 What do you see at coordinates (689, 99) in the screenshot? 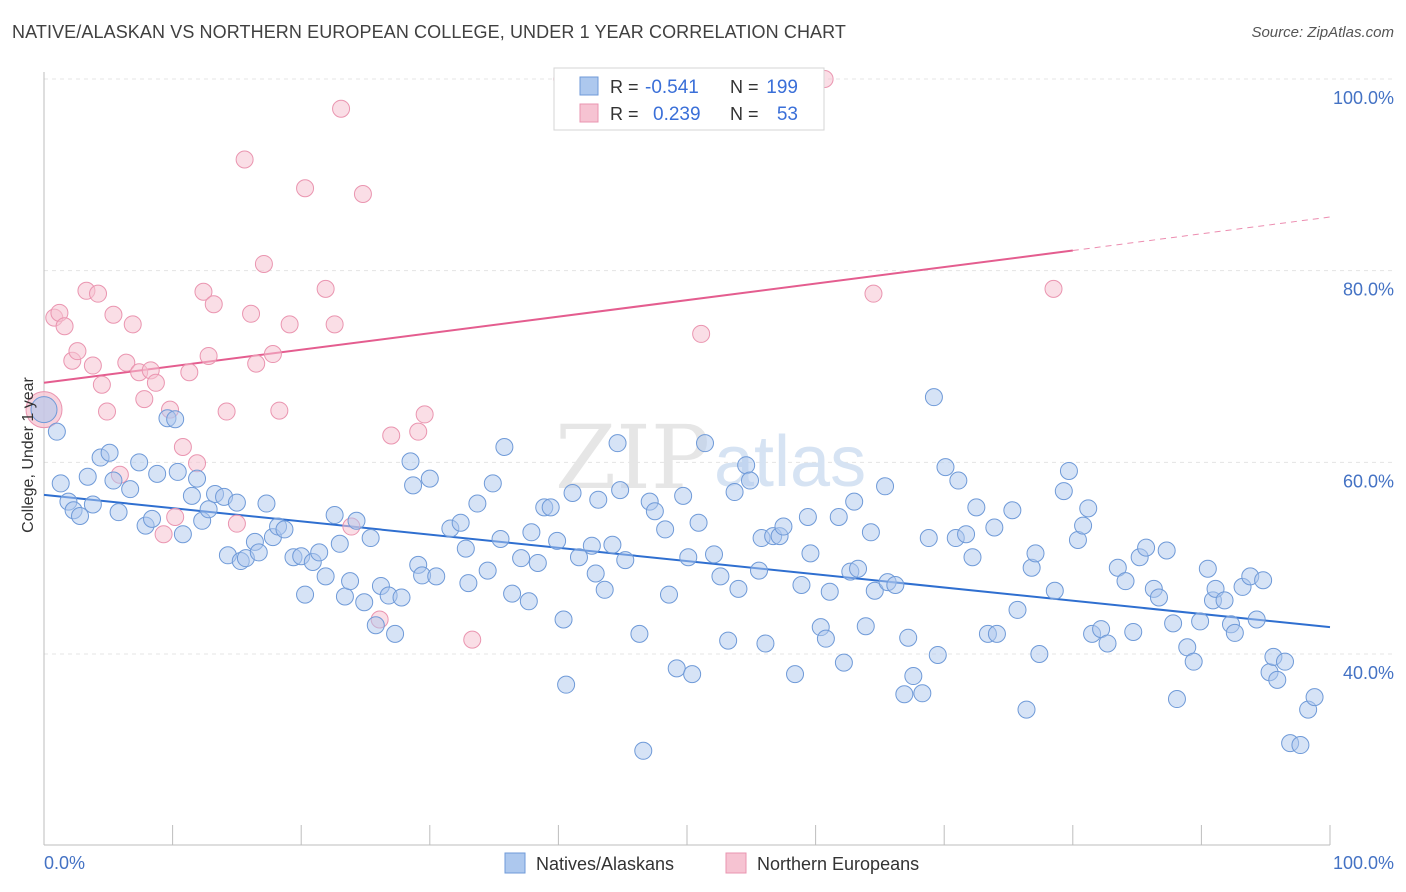
I see `legend-frame` at bounding box center [689, 99].